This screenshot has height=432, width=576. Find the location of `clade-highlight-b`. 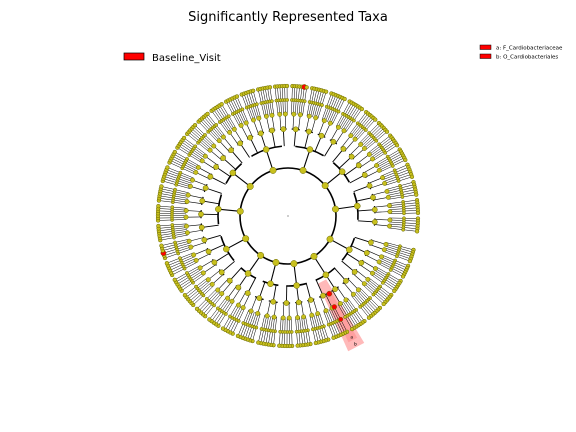

clade-highlight-b is located at coordinates (341, 315).